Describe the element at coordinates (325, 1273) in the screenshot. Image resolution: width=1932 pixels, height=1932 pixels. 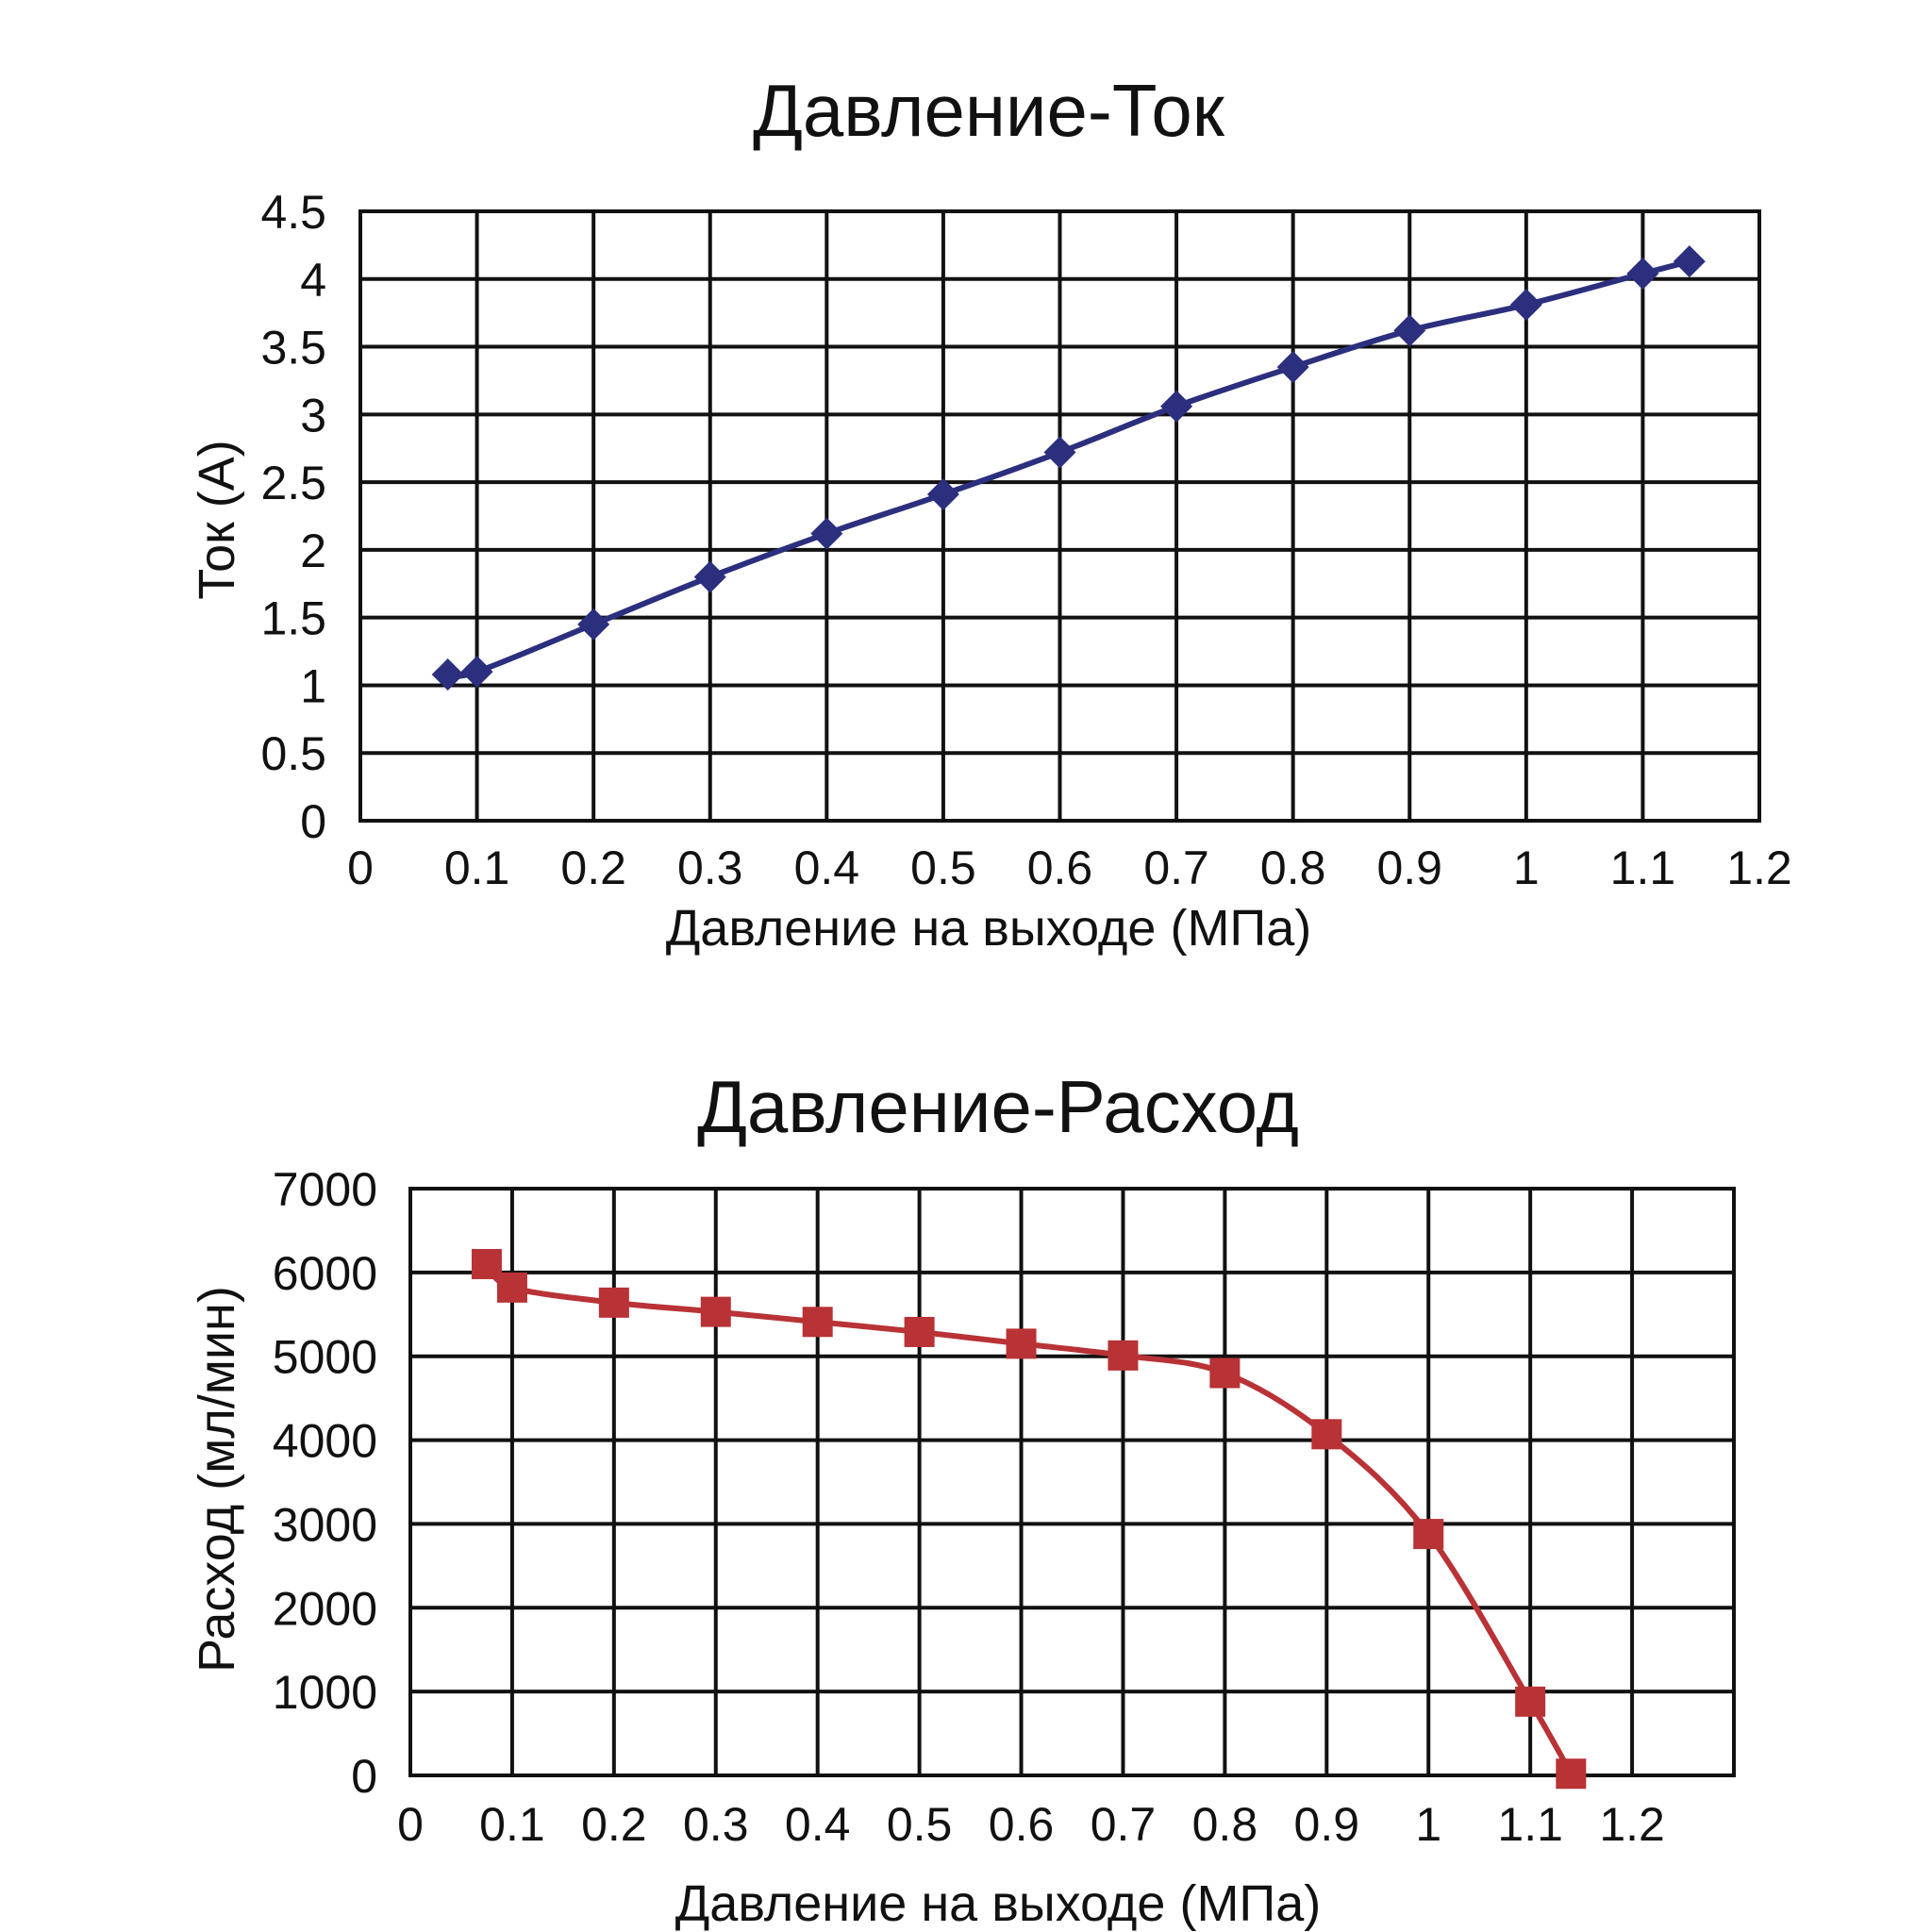
I see `y-tick-label: 6000` at that location.